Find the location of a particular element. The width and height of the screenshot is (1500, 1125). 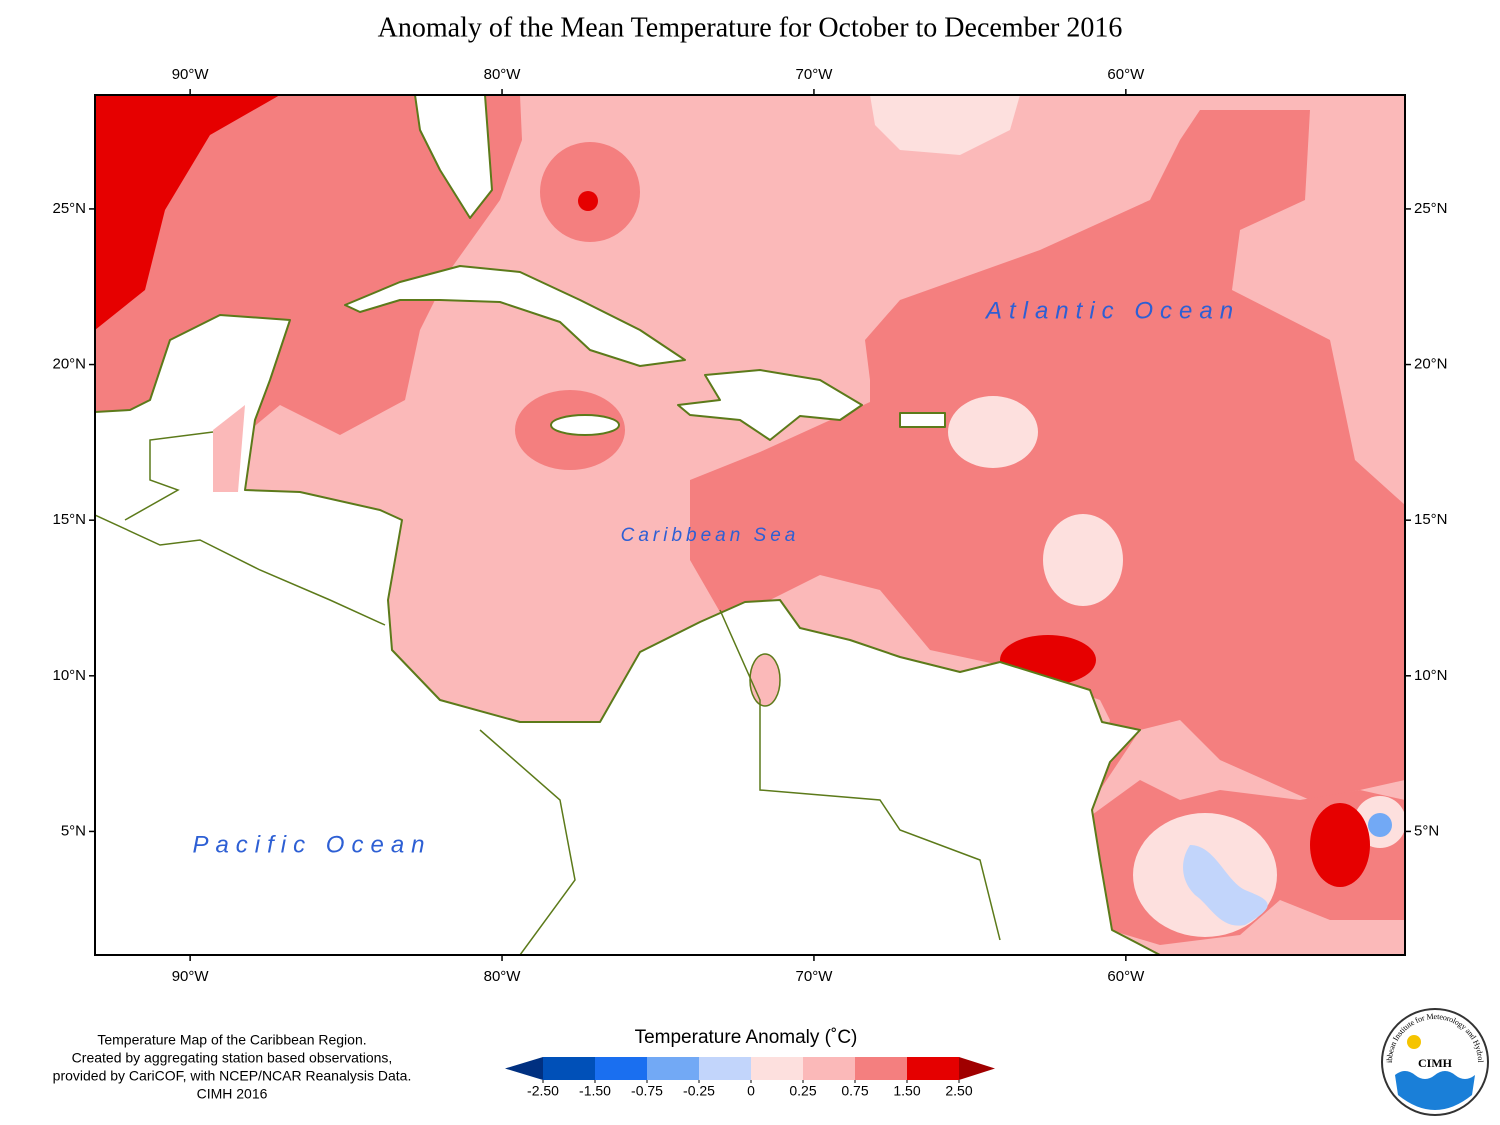

colorbar-label: -0.25 is located at coordinates (699, 1091).